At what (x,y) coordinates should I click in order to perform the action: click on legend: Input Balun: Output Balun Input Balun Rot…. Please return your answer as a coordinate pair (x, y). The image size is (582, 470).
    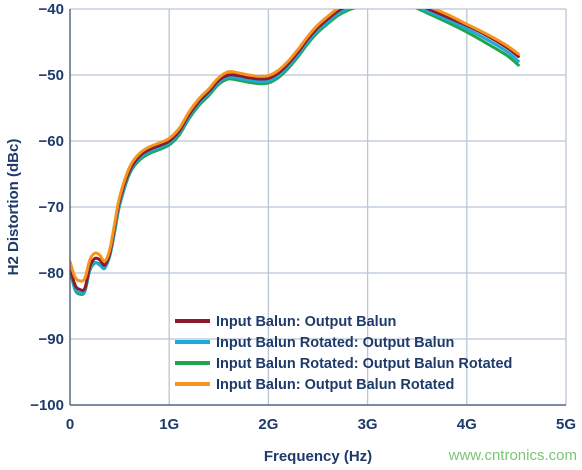
    Looking at the image, I should click on (343, 353).